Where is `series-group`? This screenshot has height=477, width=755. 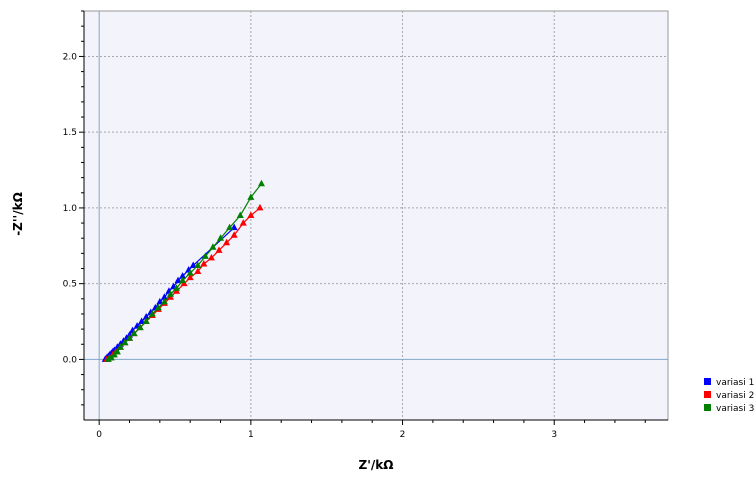
series-group is located at coordinates (183, 270).